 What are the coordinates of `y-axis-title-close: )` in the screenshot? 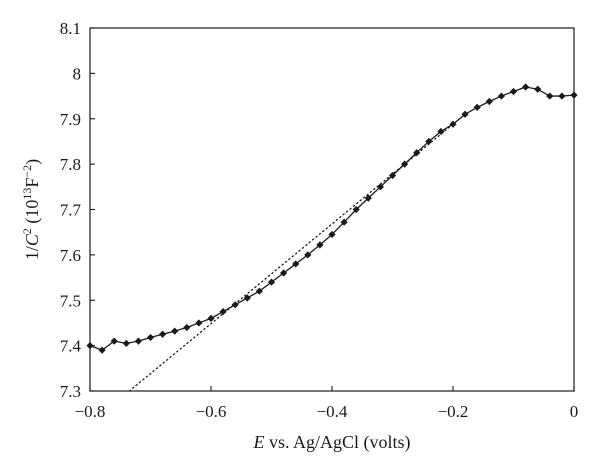 It's located at (32, 162).